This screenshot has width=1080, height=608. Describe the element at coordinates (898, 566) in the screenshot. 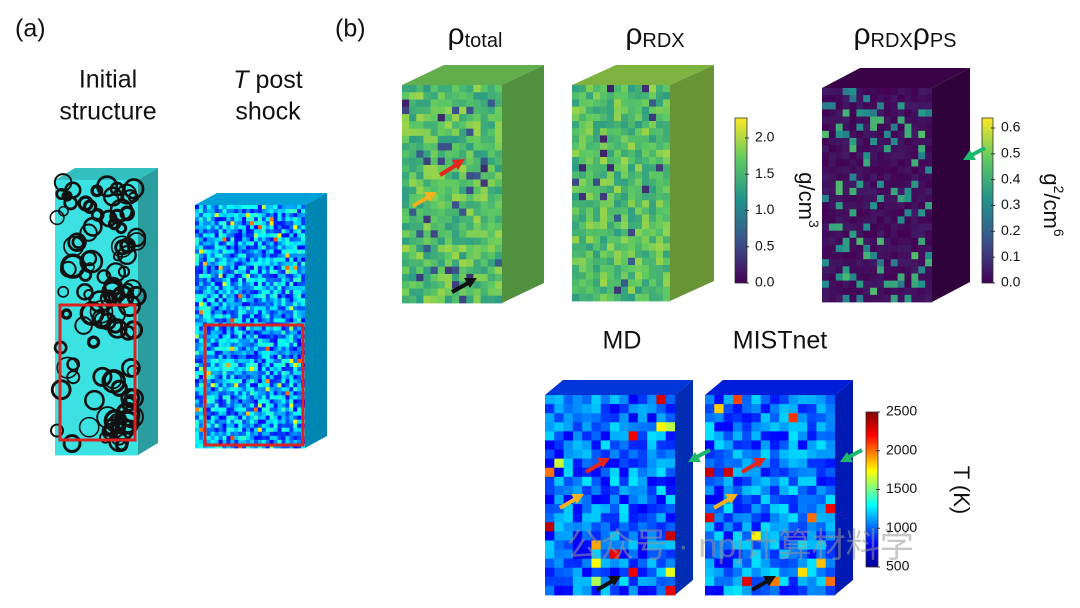

I see `colorbar-tick-label: 500` at that location.